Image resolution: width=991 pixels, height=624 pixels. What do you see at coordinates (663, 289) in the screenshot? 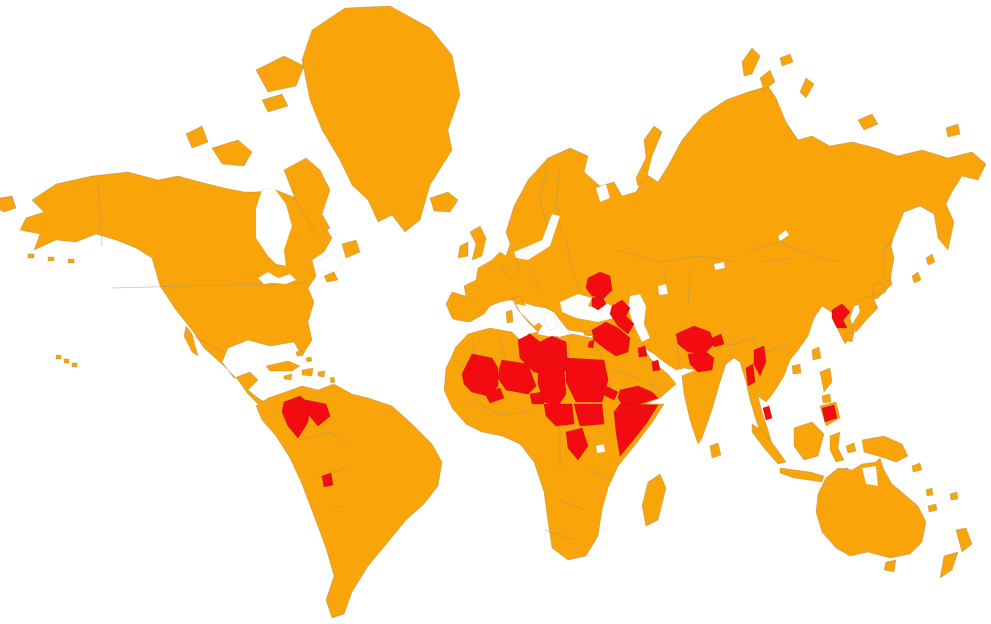
I see `aral-sea` at bounding box center [663, 289].